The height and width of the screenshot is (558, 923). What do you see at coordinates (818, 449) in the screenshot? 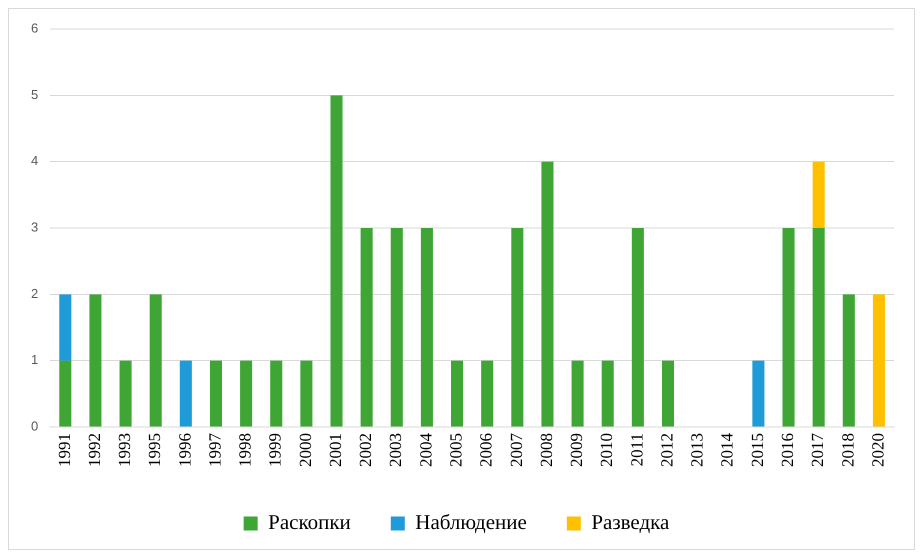
I see `x-tick-label: 2017` at bounding box center [818, 449].